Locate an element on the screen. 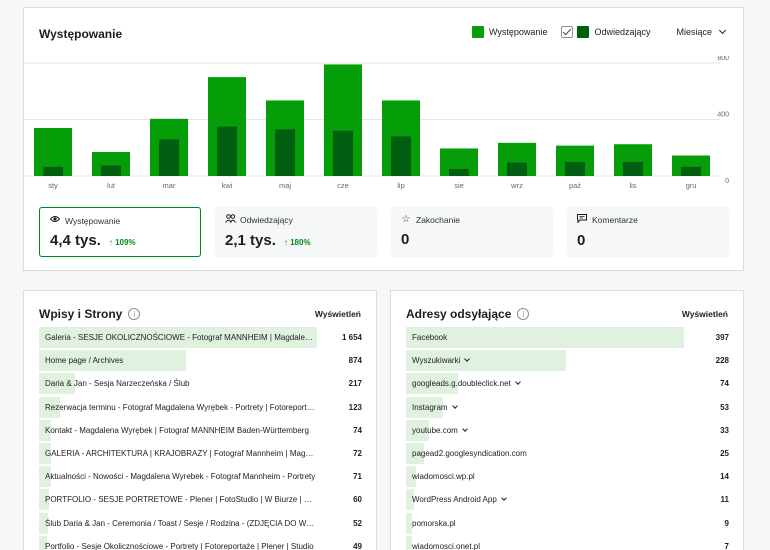 This screenshot has height=550, width=770. y-tick-label: 0 is located at coordinates (727, 181).